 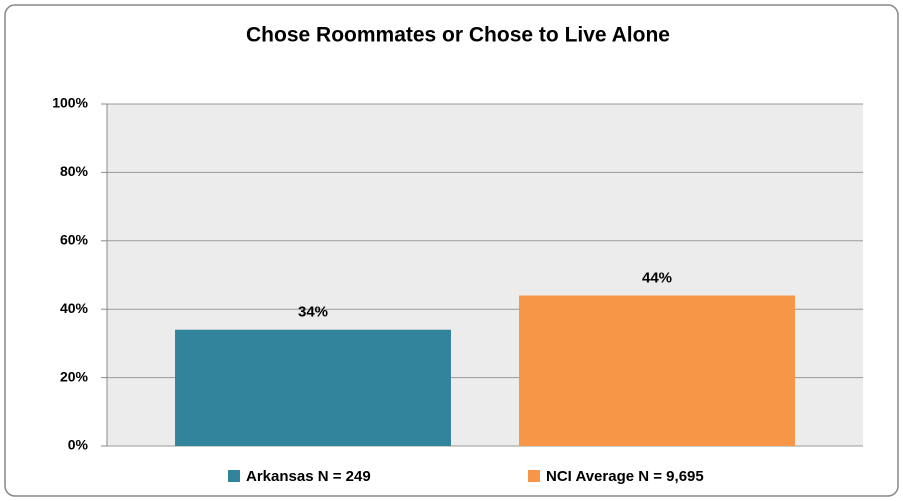 What do you see at coordinates (74, 308) in the screenshot?
I see `y-tick-label: 40%` at bounding box center [74, 308].